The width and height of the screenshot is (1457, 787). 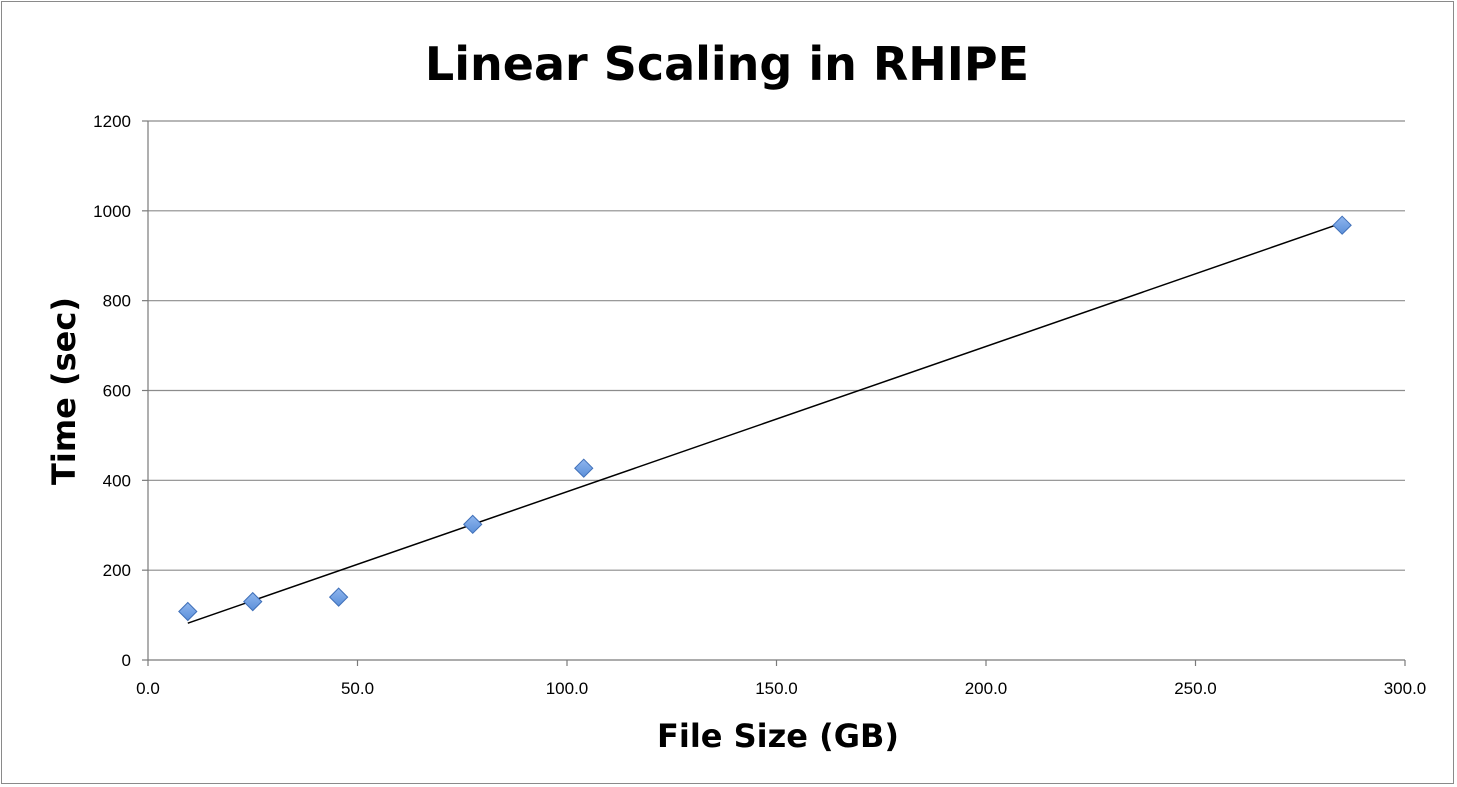 What do you see at coordinates (117, 391) in the screenshot?
I see `y-tick-label-3: 600` at bounding box center [117, 391].